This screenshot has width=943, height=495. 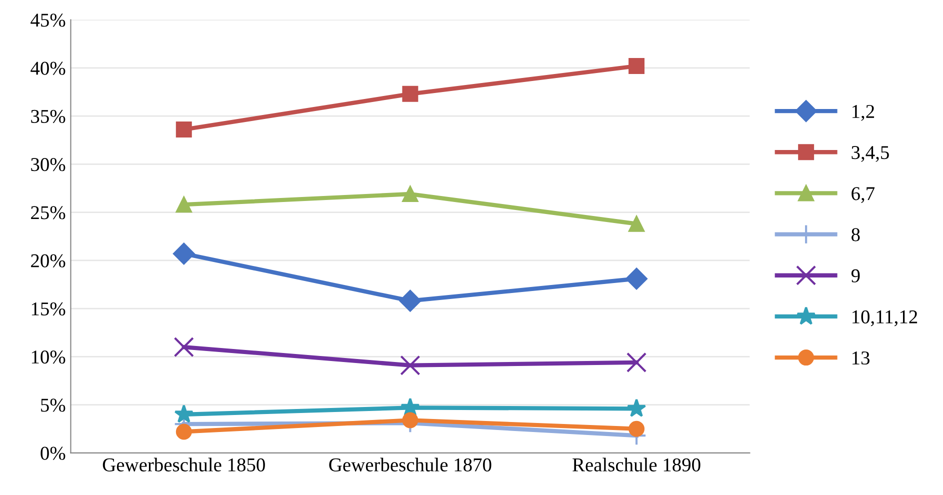 What do you see at coordinates (855, 275) in the screenshot?
I see `legend-label: 9` at bounding box center [855, 275].